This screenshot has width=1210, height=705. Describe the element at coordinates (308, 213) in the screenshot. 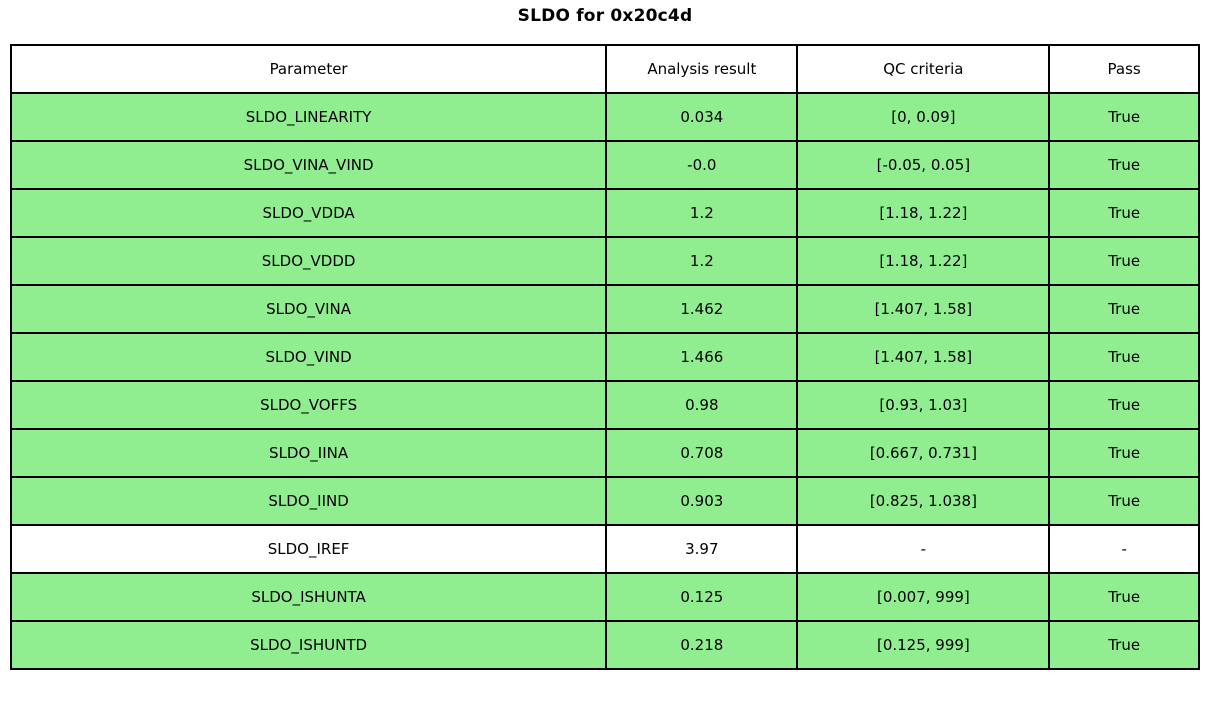

I see `cell-parameter: SLDO_VDDA` at that location.